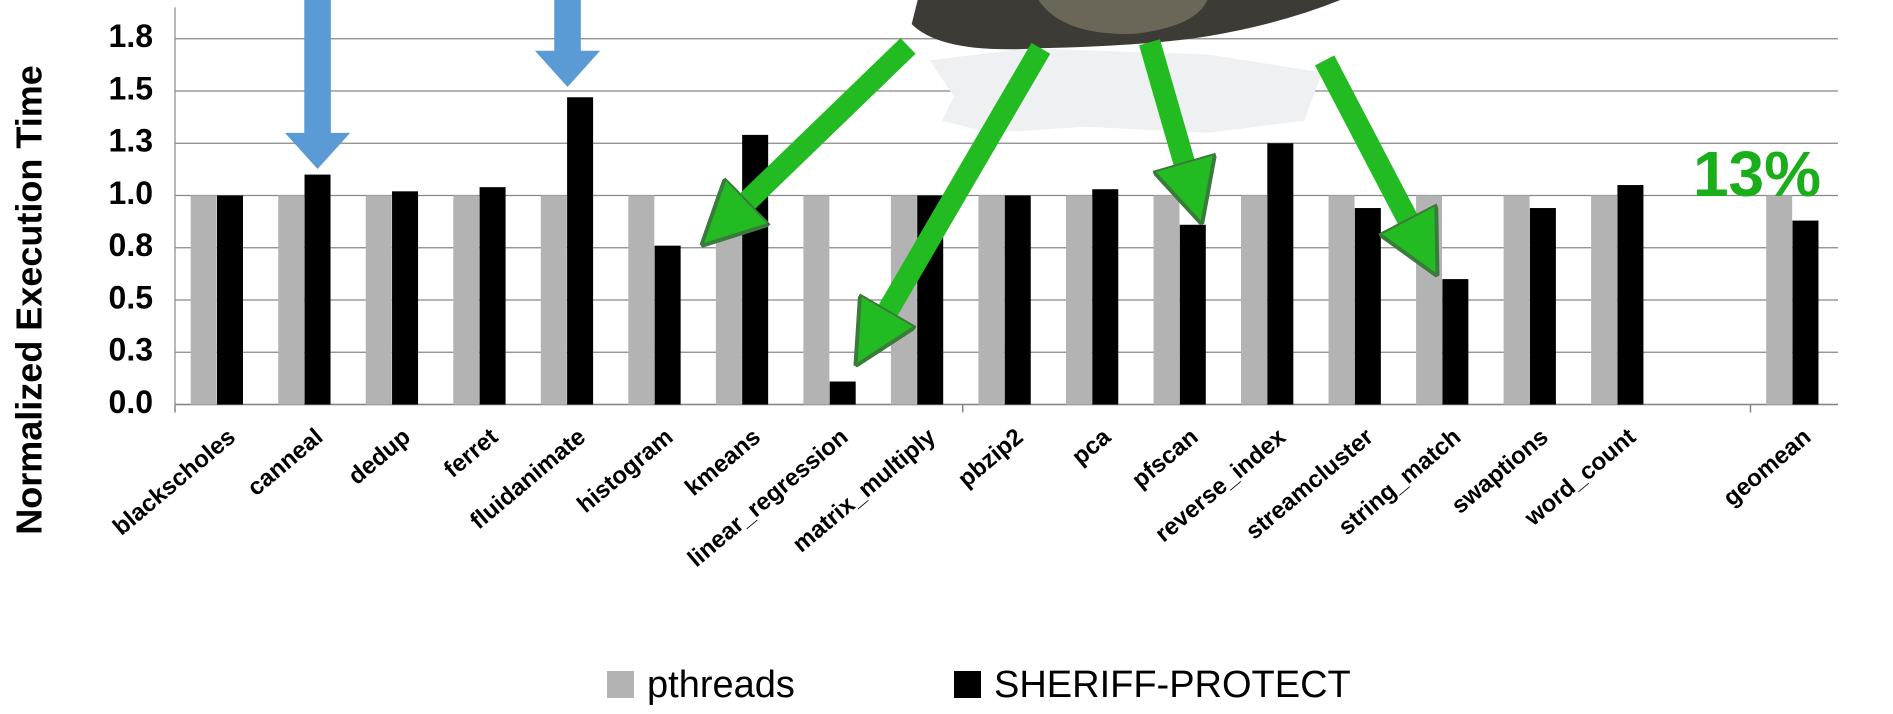  Describe the element at coordinates (174, 482) in the screenshot. I see `x-tick-label: blackscholes` at that location.